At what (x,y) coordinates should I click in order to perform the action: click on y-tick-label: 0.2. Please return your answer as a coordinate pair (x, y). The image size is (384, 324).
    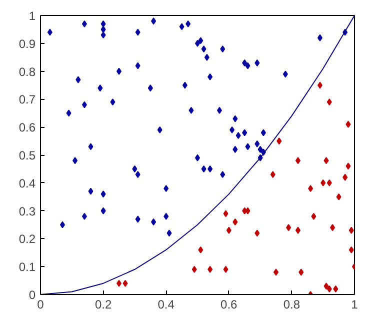
    Looking at the image, I should click on (27, 239).